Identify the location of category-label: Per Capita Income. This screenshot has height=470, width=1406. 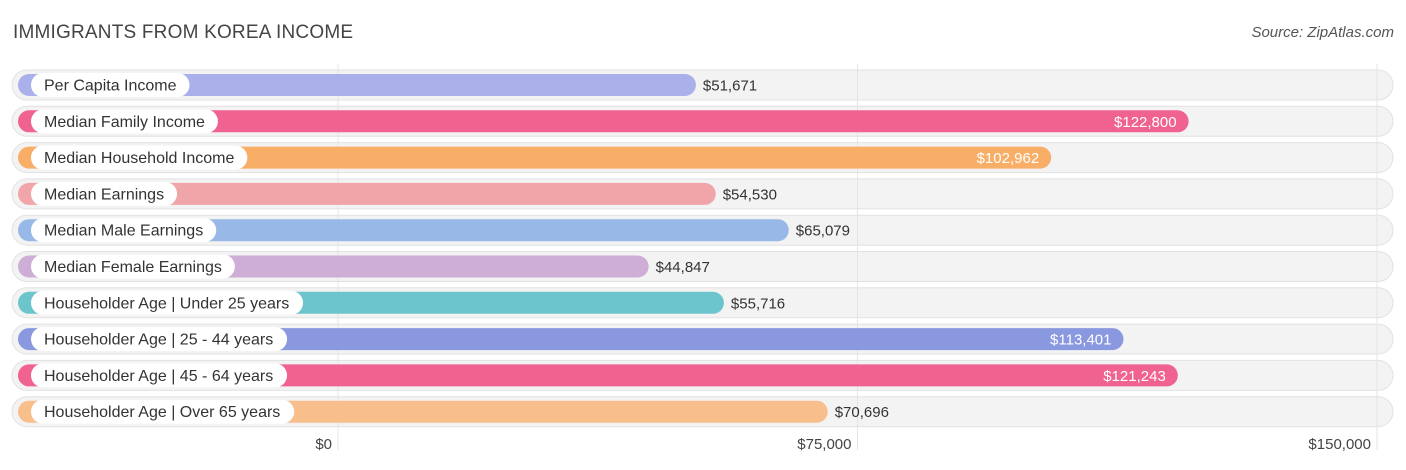
(110, 86).